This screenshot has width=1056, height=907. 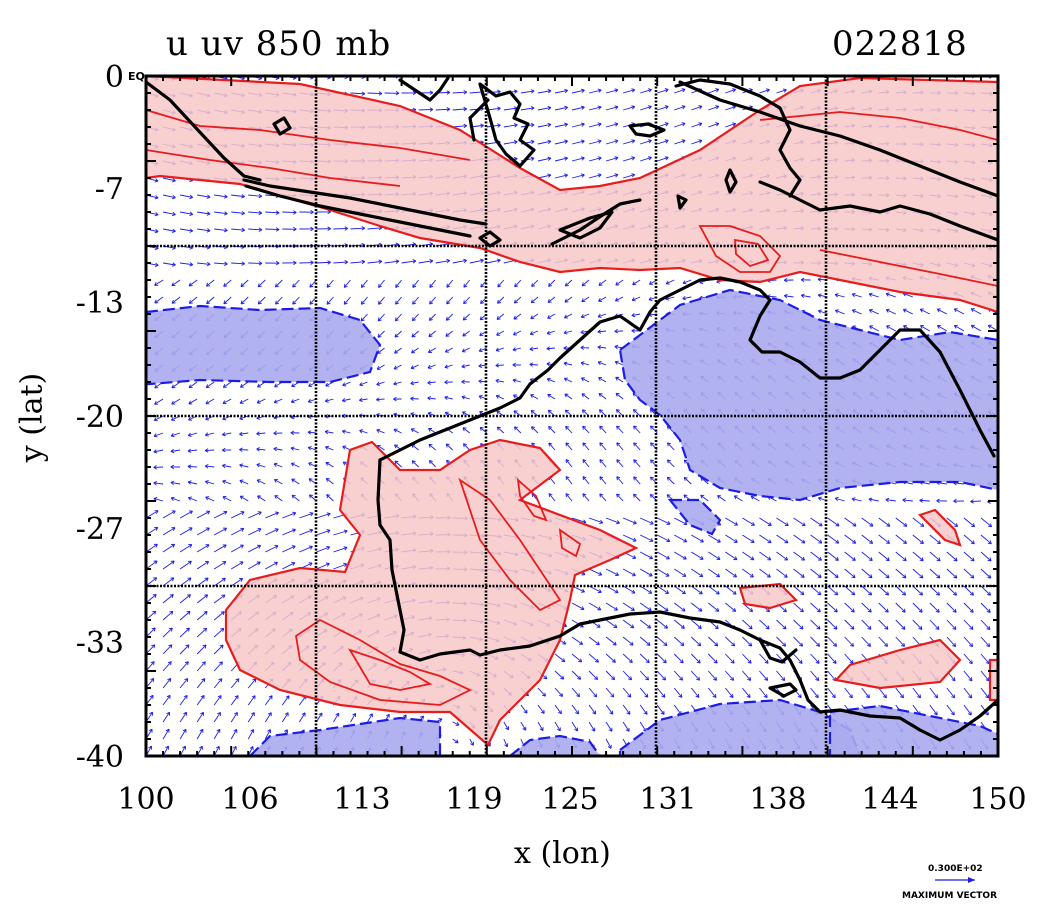 I want to click on y-tick-label: -27, so click(x=99, y=529).